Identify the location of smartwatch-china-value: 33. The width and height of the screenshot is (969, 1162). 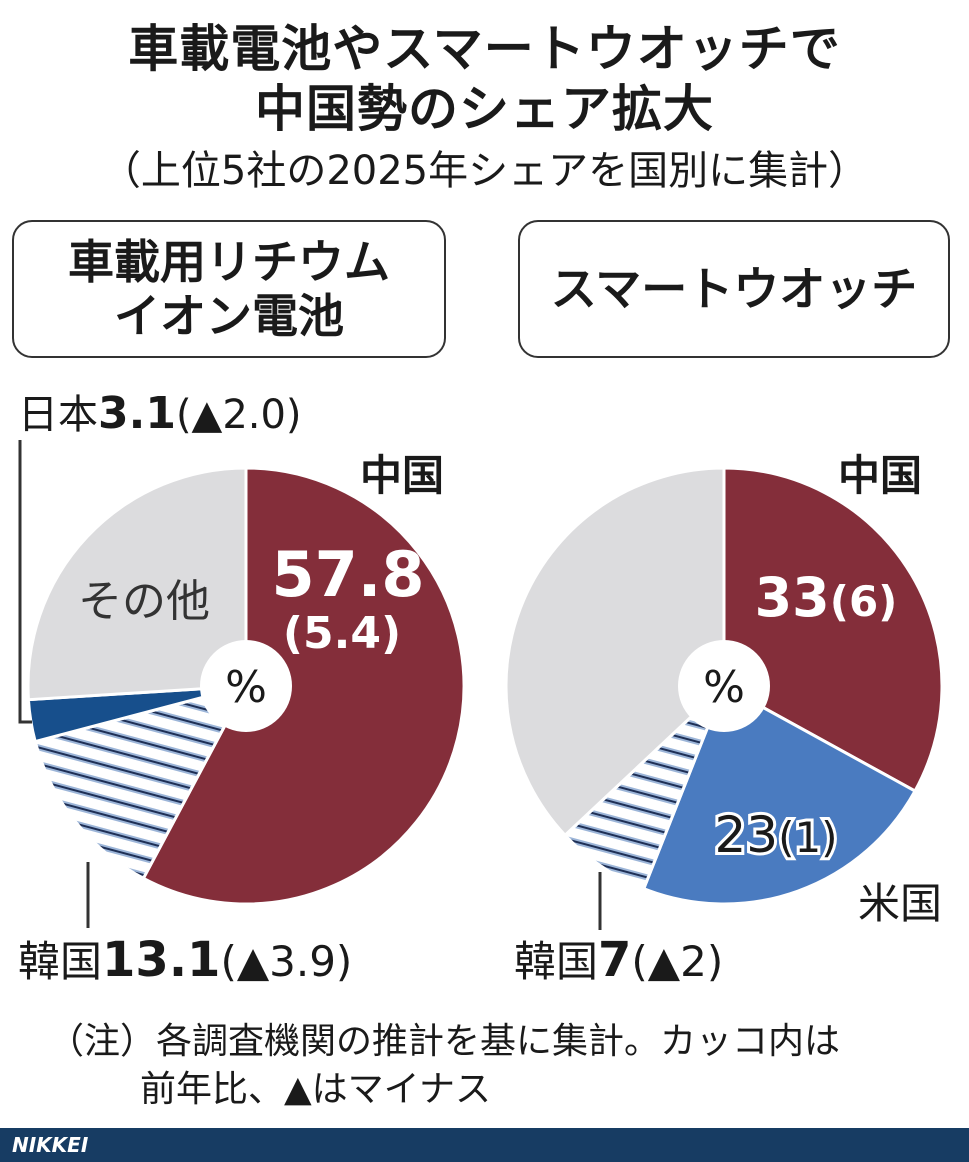
(792, 597).